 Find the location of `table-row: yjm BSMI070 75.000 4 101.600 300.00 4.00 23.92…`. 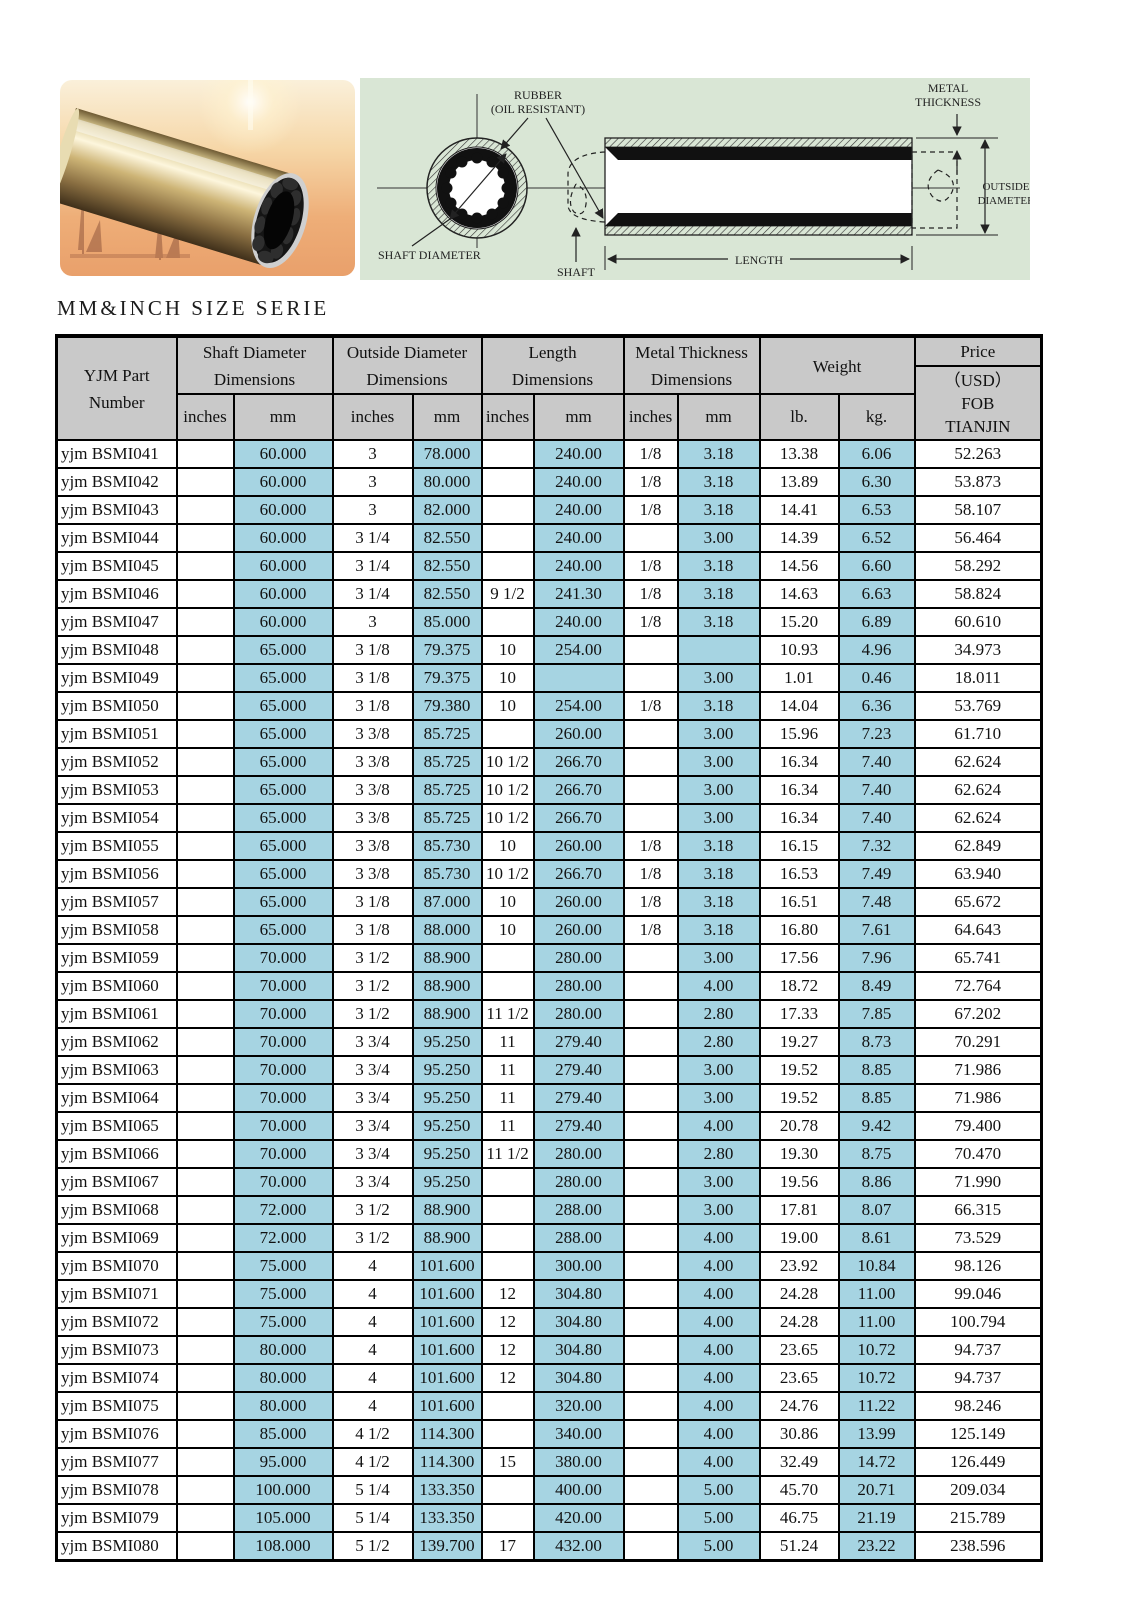

table-row: yjm BSMI070 75.000 4 101.600 300.00 4.00 23.92… is located at coordinates (549, 1266).